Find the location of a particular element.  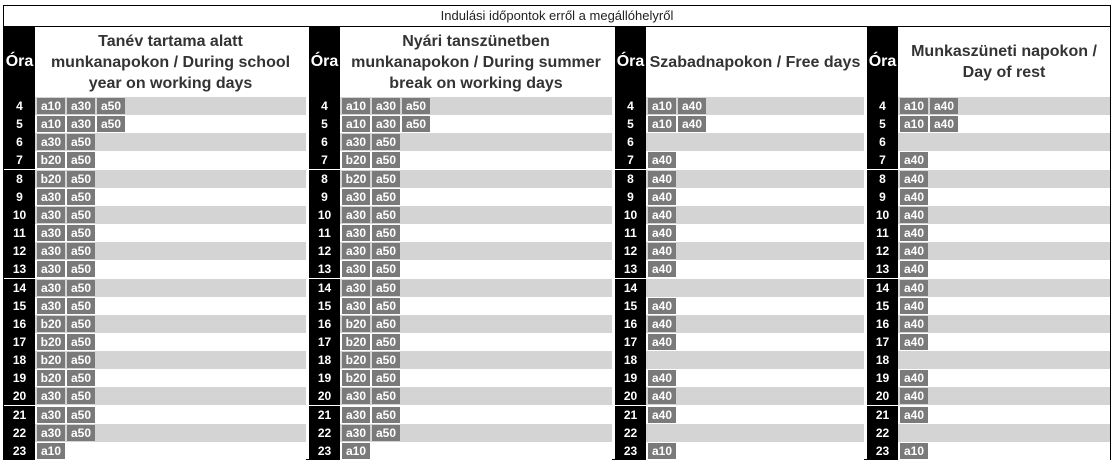

table-row: 21 a40 is located at coordinates (988, 414).